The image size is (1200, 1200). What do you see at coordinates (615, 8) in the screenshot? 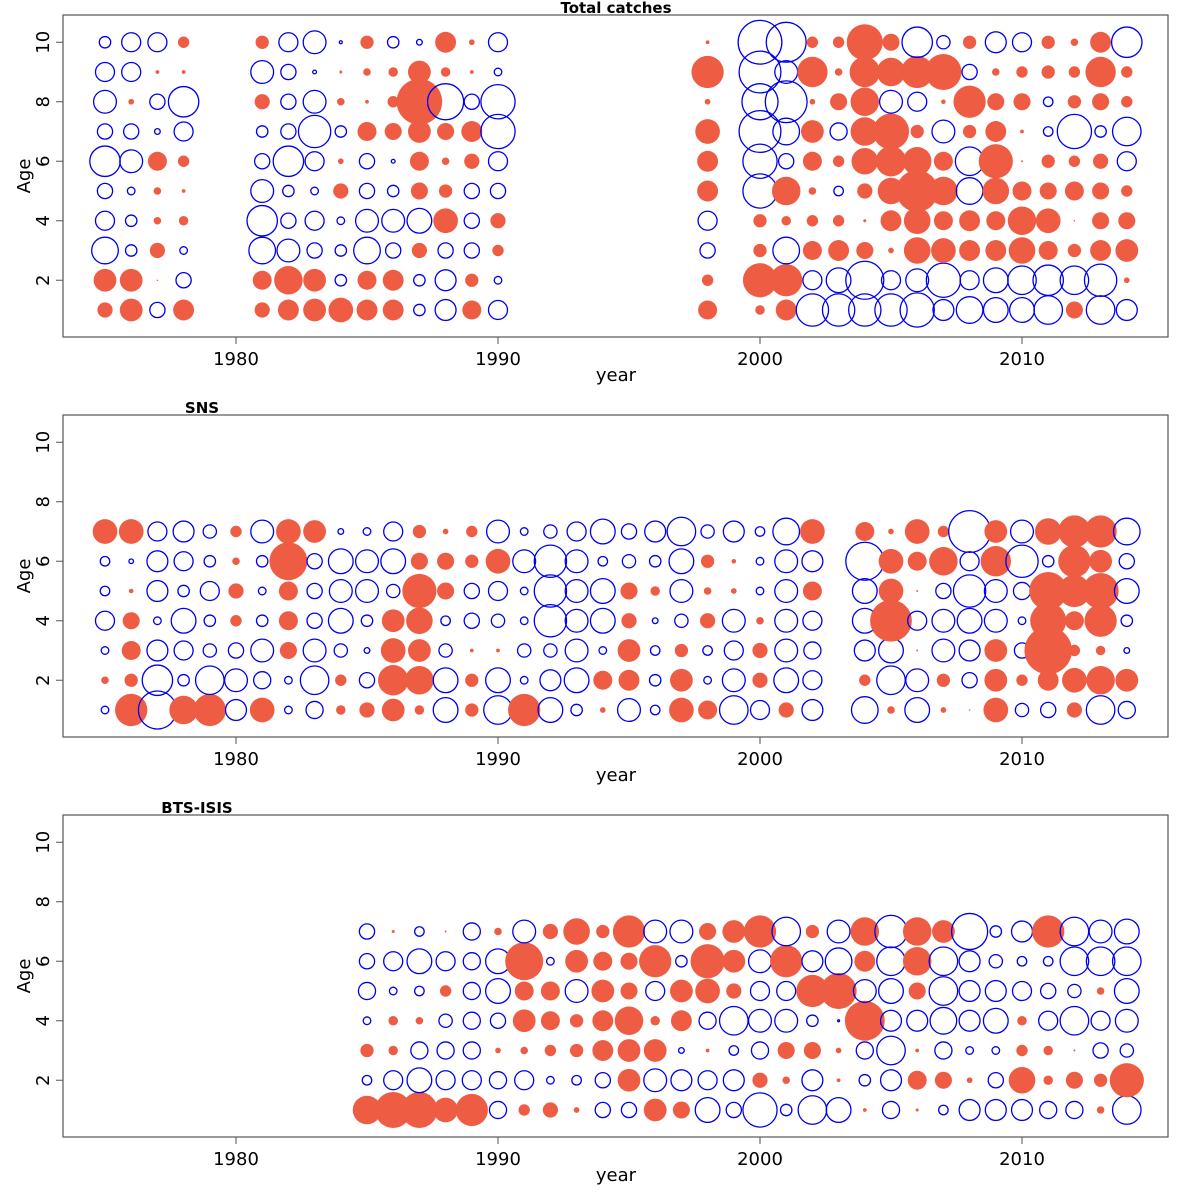
I see `panel-title: Total catches` at bounding box center [615, 8].